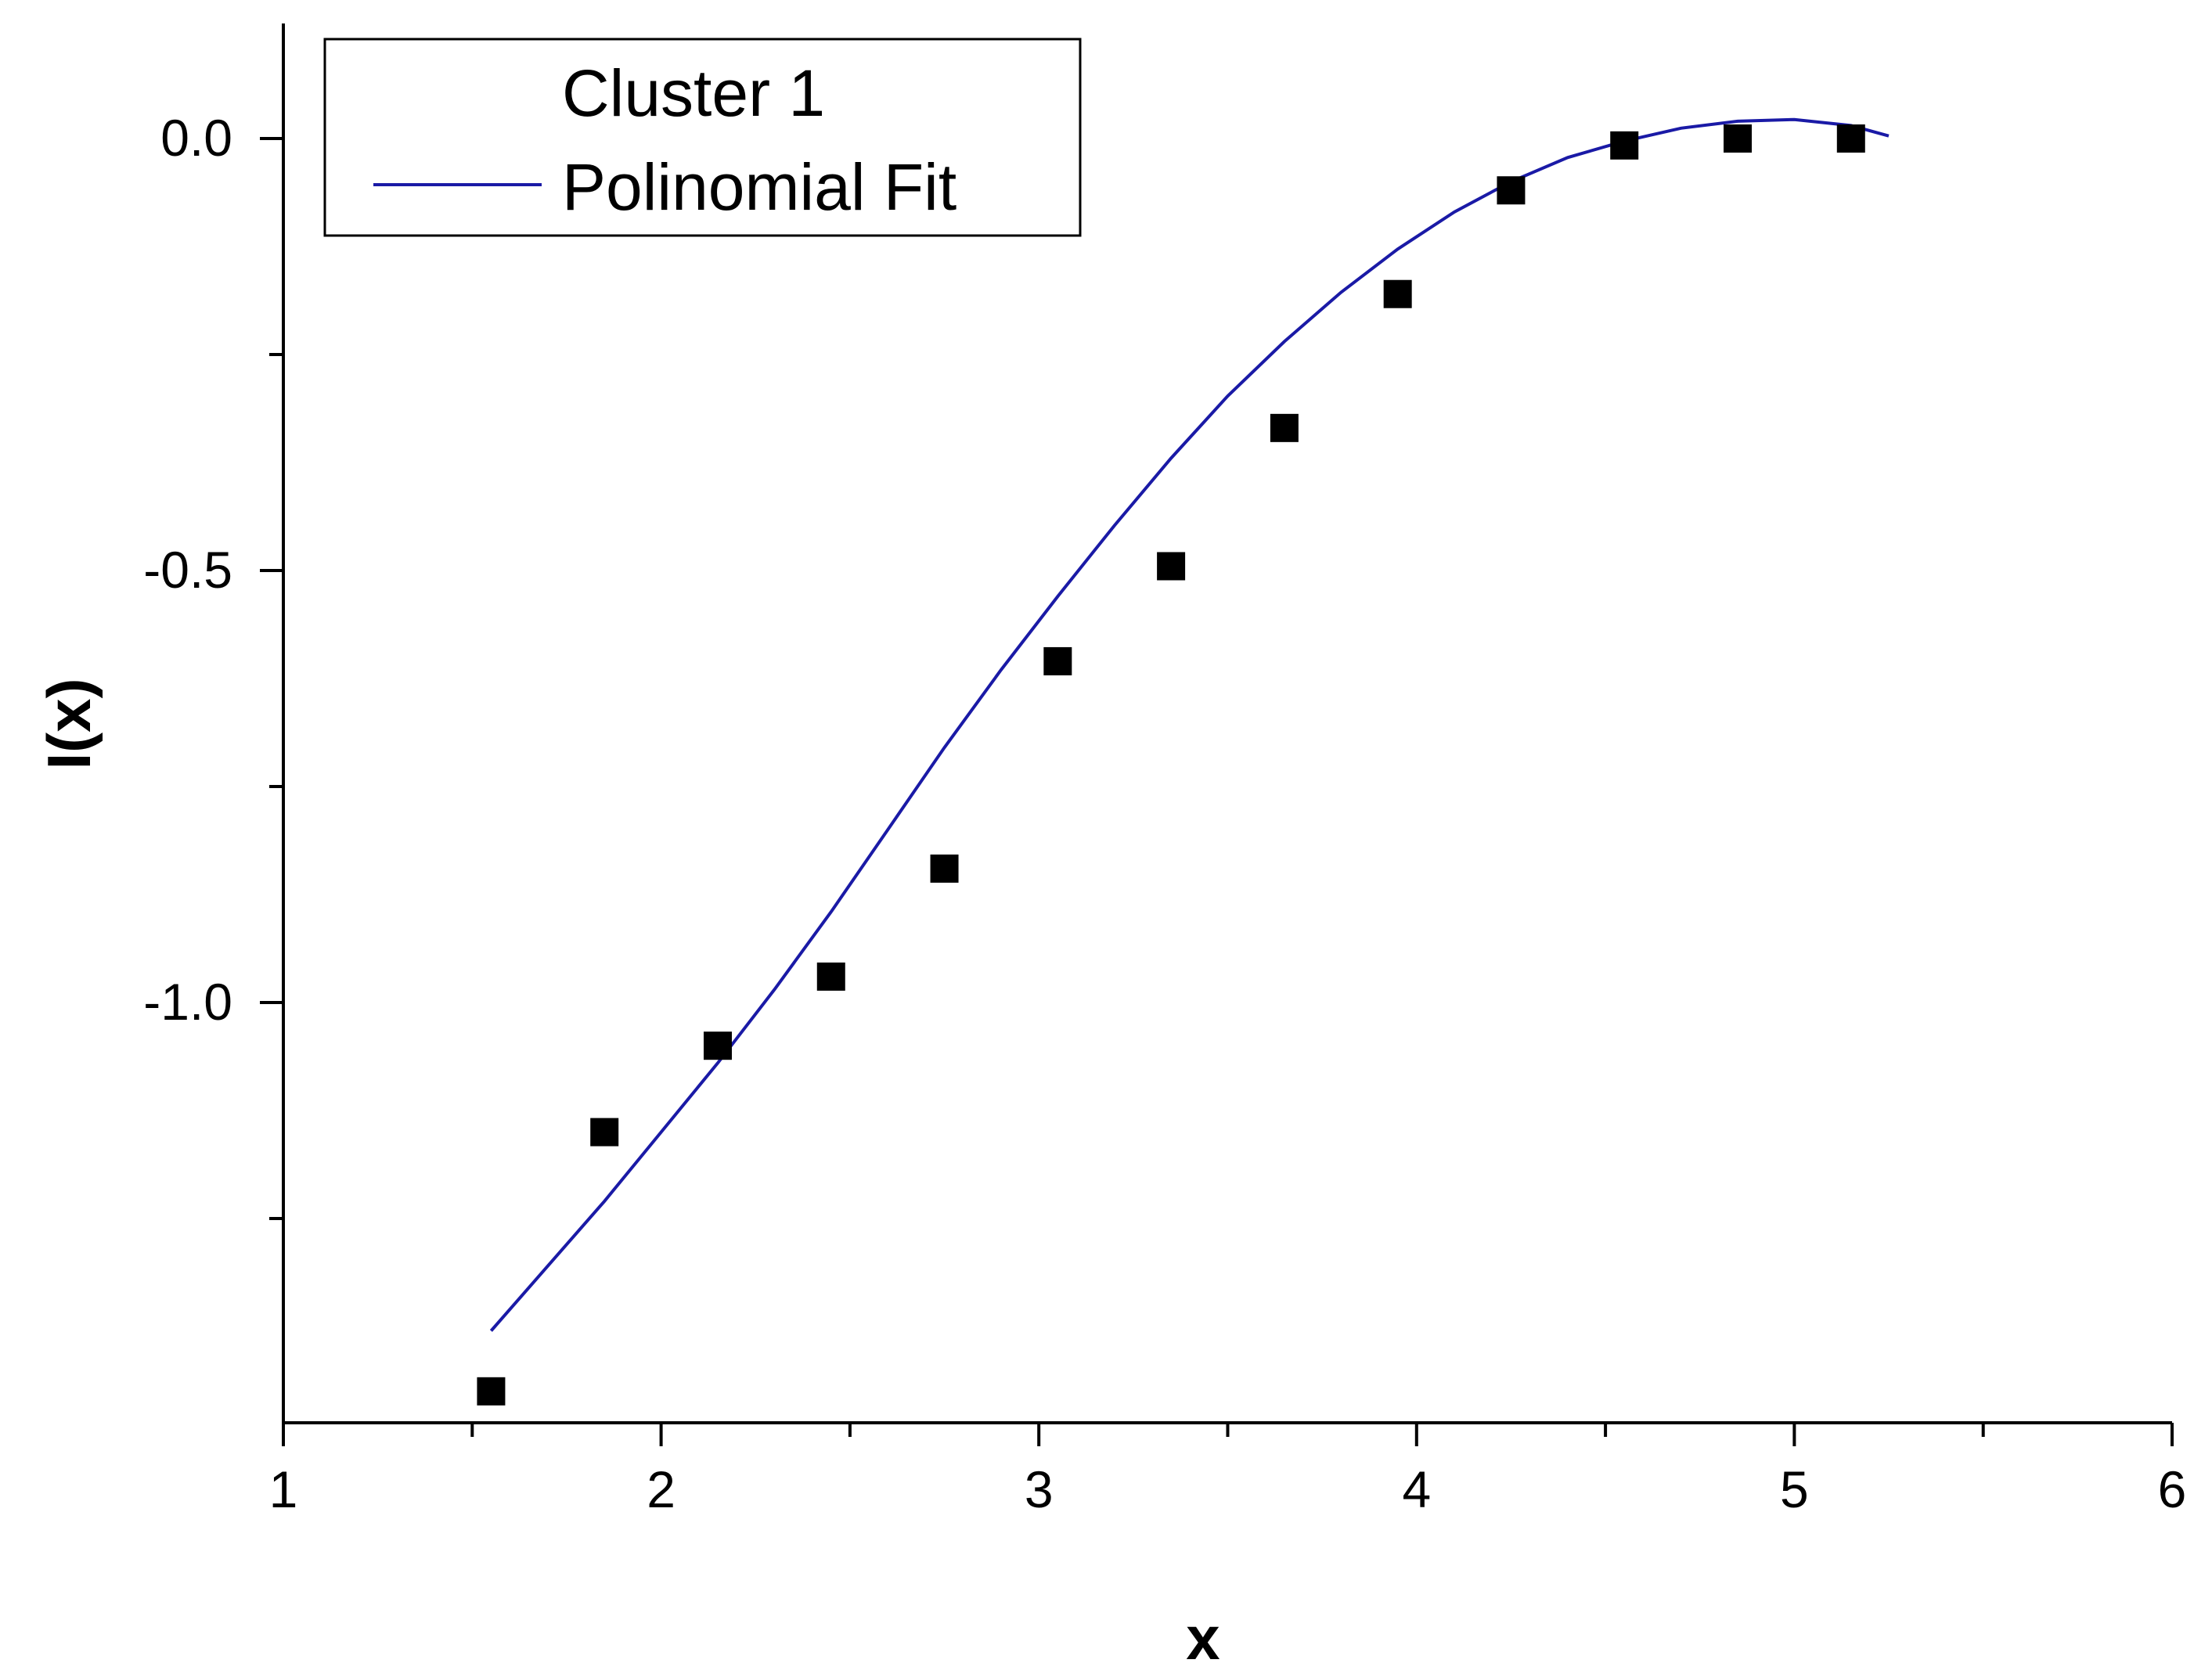 The width and height of the screenshot is (2212, 1674). Describe the element at coordinates (283, 1489) in the screenshot. I see `x-tick-label: 1` at that location.